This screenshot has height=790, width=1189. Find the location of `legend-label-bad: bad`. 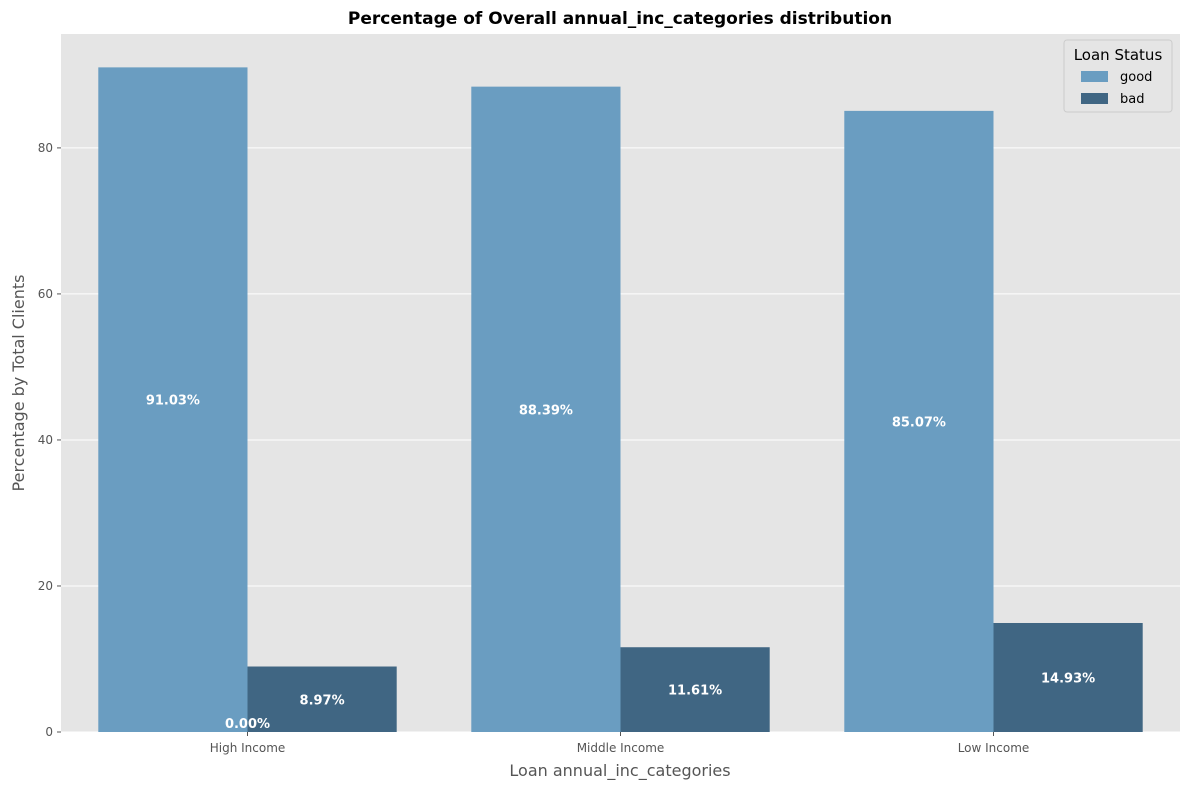

legend-label-bad: bad is located at coordinates (1132, 99).